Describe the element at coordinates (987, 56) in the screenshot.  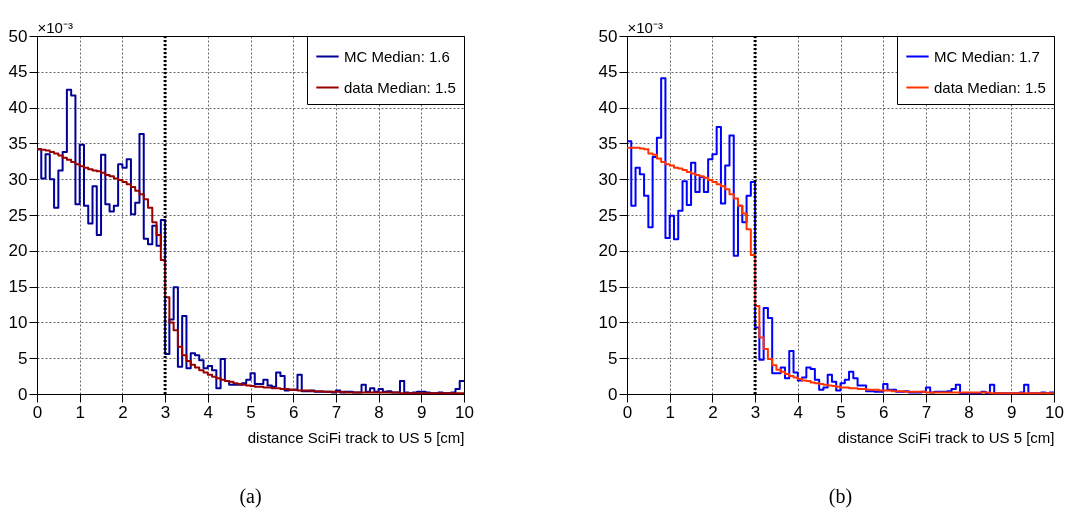
I see `legend-label: MC Median: 1.7` at that location.